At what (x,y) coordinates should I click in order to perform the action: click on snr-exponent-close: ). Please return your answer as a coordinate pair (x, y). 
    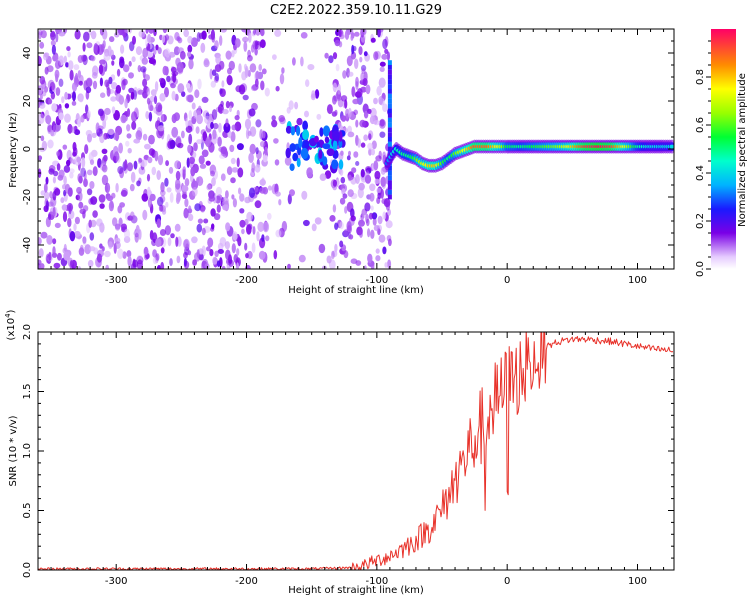
    Looking at the image, I should click on (11, 311).